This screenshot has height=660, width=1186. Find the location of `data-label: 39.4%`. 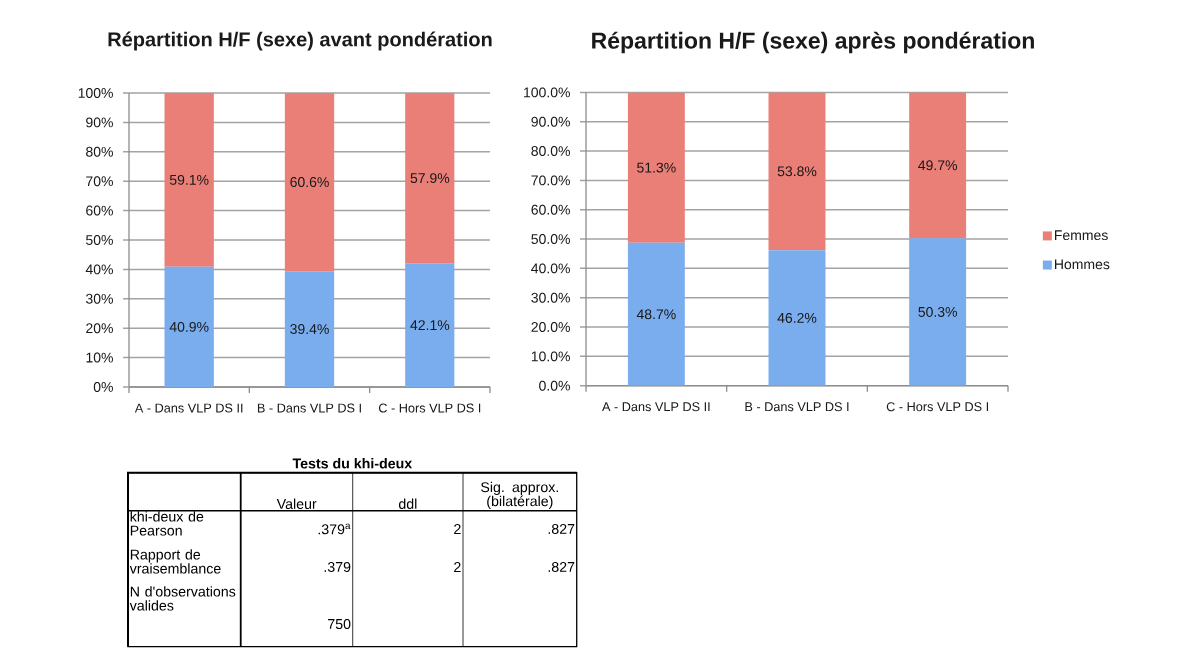

data-label: 39.4% is located at coordinates (309, 329).